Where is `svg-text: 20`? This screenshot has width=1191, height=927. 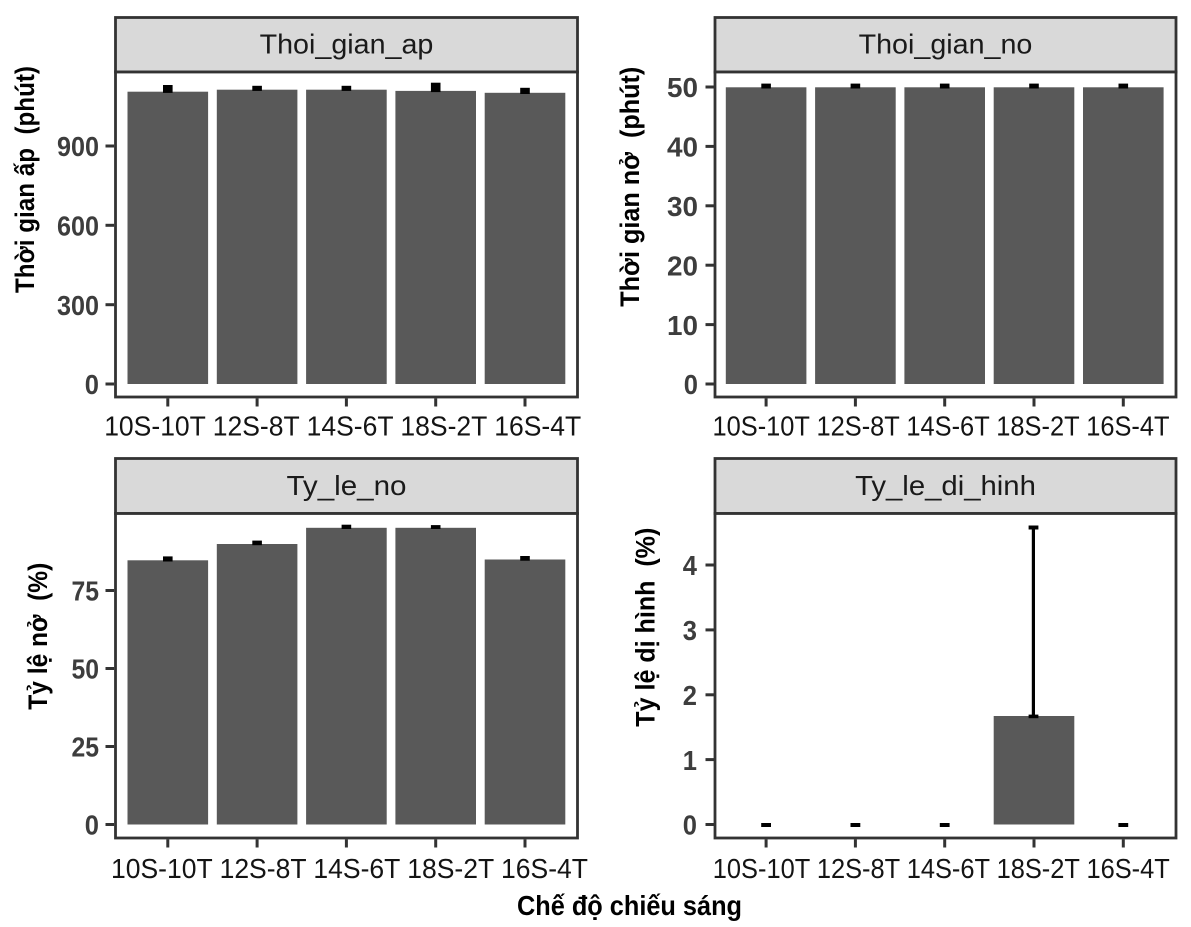 svg-text: 20 is located at coordinates (682, 265).